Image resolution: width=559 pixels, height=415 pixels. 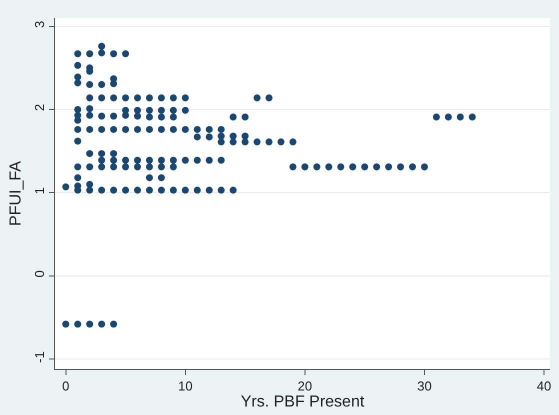 What do you see at coordinates (39, 24) in the screenshot?
I see `y-tick-label: 3` at bounding box center [39, 24].